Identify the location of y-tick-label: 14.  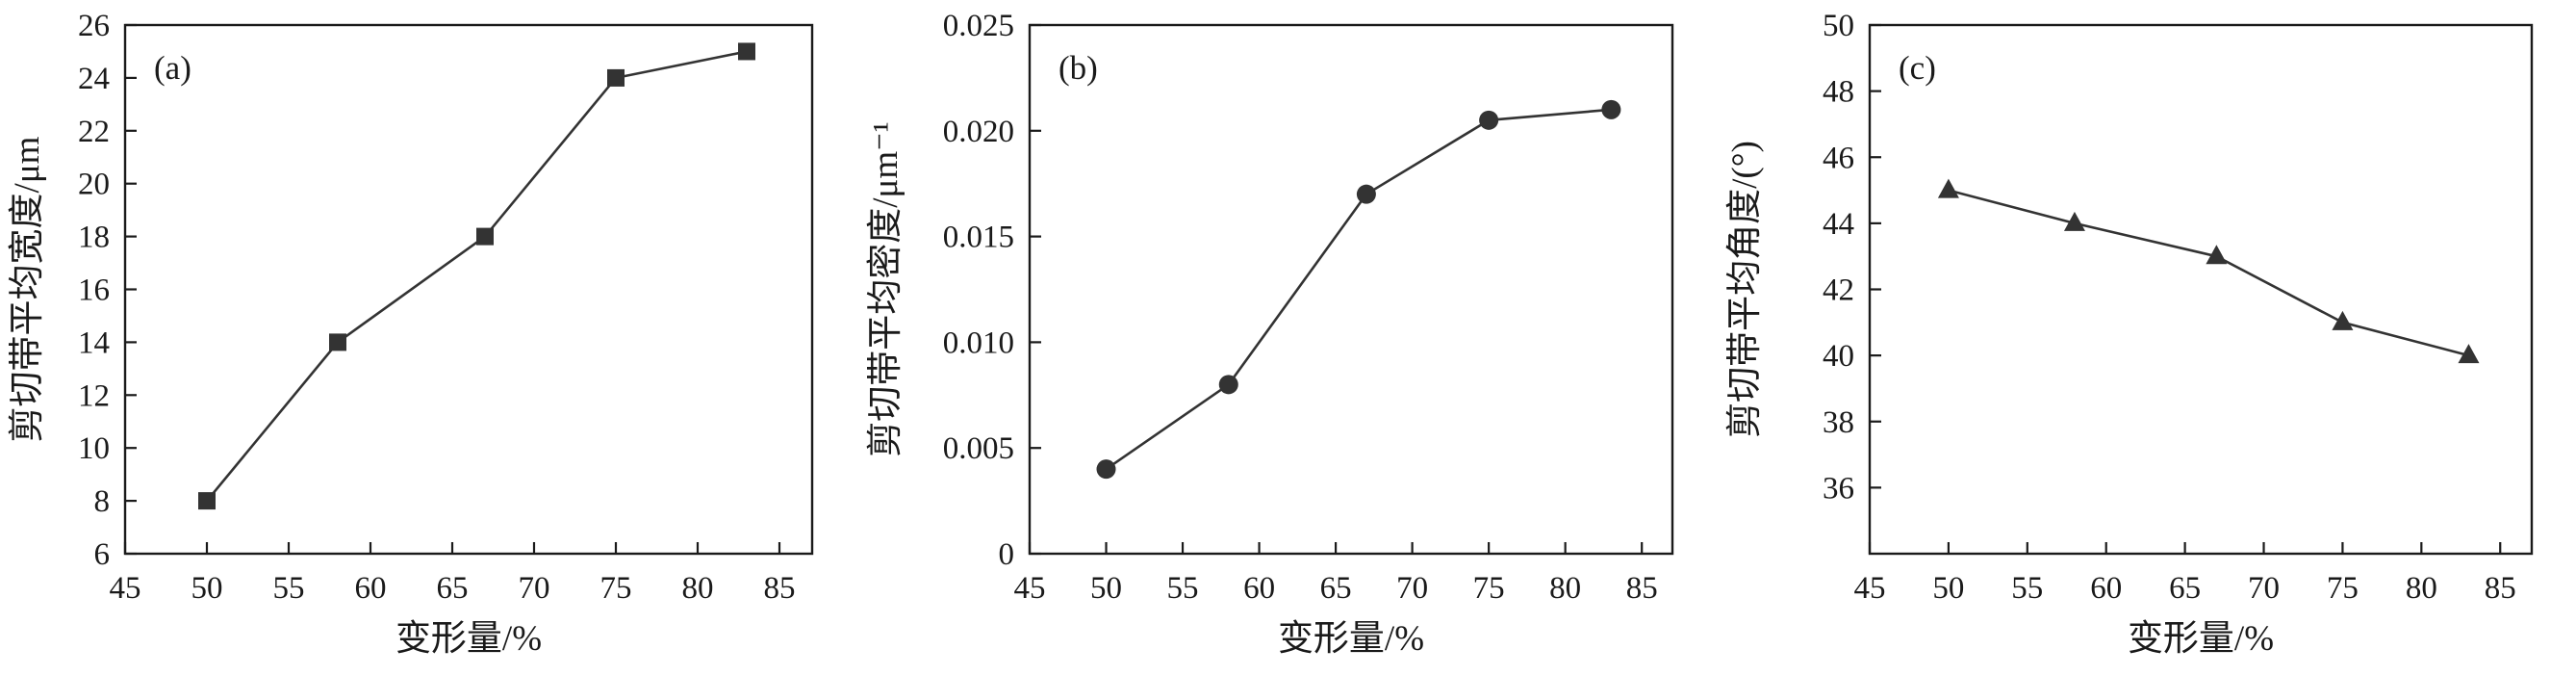
(94, 342).